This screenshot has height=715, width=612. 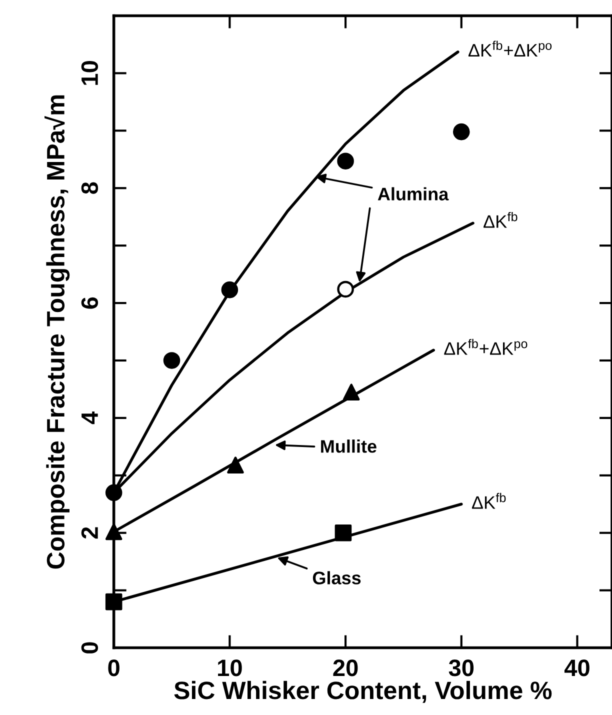 I want to click on y-tick-label: 2, so click(x=89, y=533).